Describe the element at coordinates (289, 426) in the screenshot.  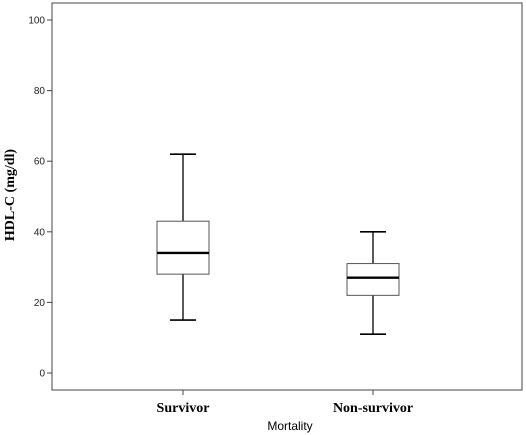
I see `x-axis-label: Mortality` at that location.